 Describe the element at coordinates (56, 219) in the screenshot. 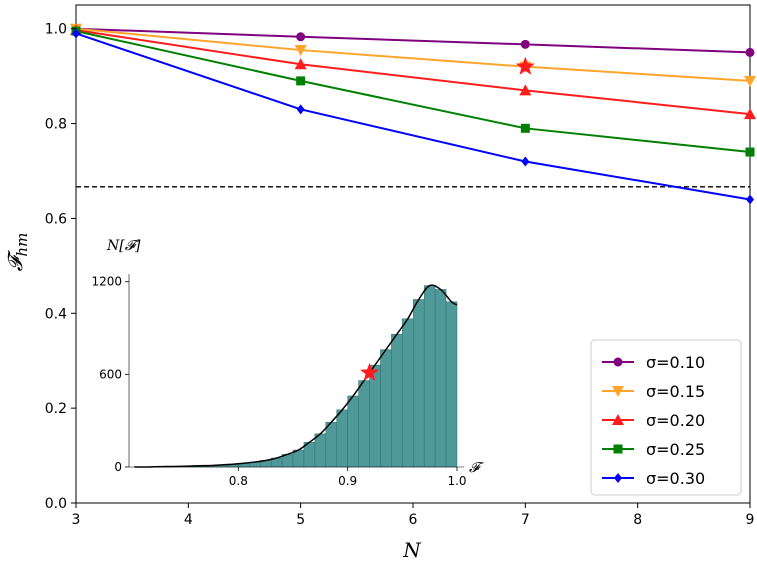

I see `y-tick-label: 0.6` at that location.